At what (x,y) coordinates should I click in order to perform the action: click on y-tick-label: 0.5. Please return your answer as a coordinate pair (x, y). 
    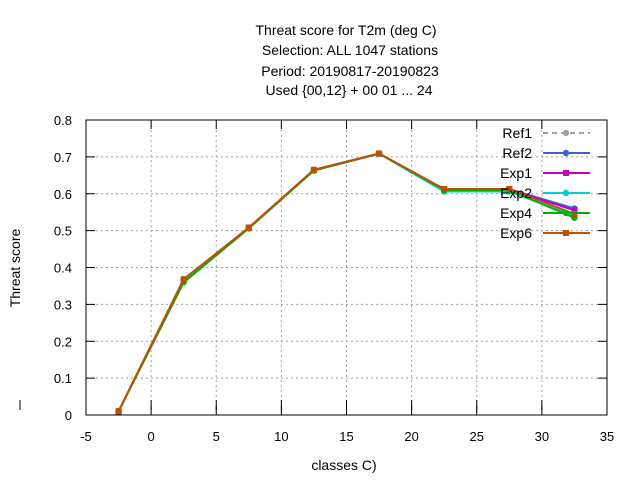
    Looking at the image, I should click on (63, 231).